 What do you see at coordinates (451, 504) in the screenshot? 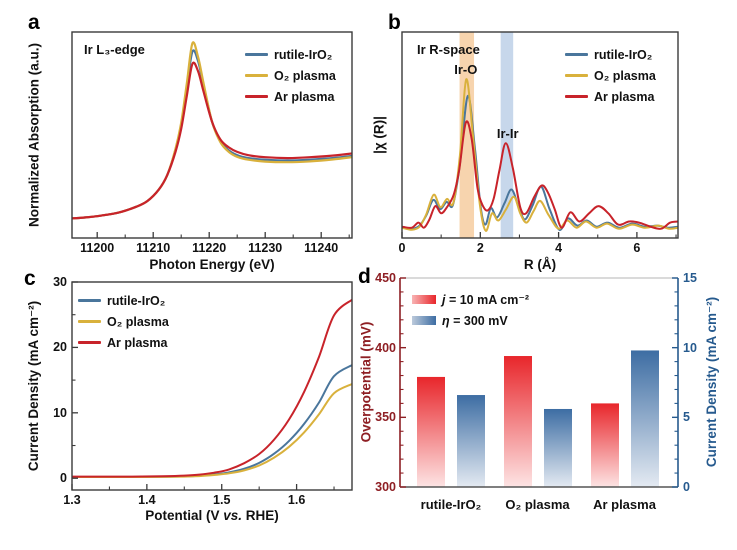
I see `category-label: rutile-IrO₂` at bounding box center [451, 504].